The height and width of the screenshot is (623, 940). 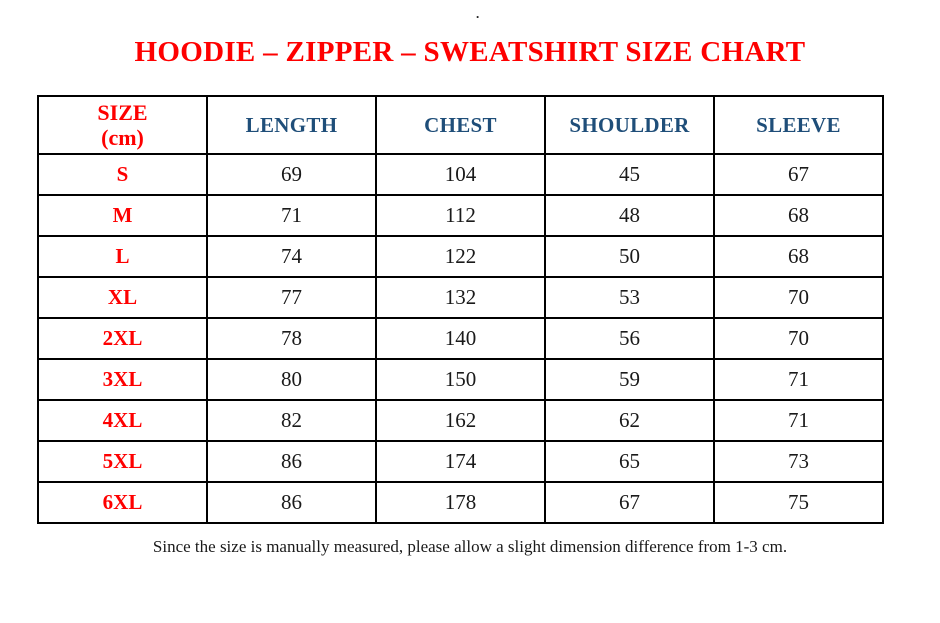 What do you see at coordinates (122, 338) in the screenshot?
I see `row-label-size: 2XL` at bounding box center [122, 338].